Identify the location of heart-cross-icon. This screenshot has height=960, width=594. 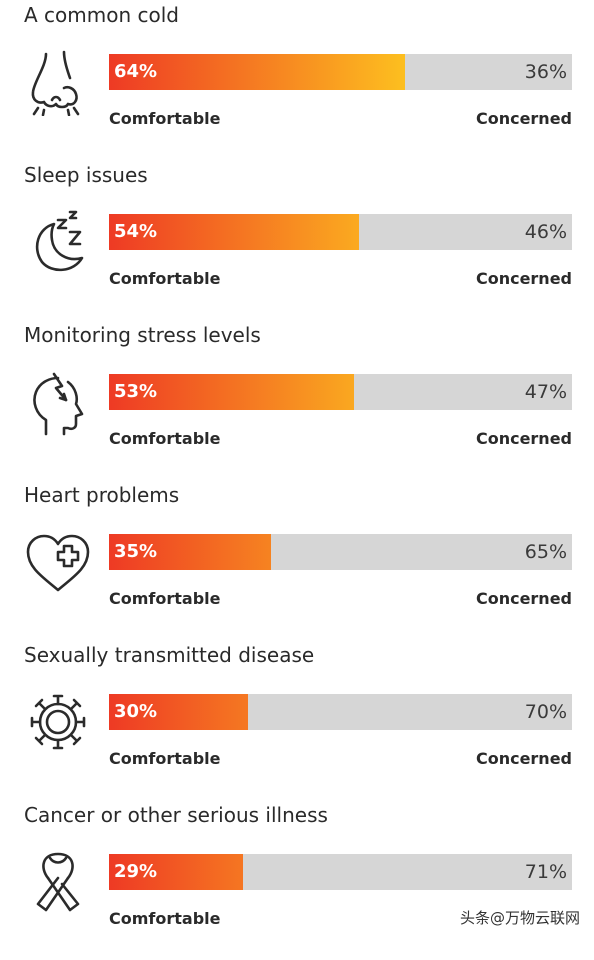
(58, 562).